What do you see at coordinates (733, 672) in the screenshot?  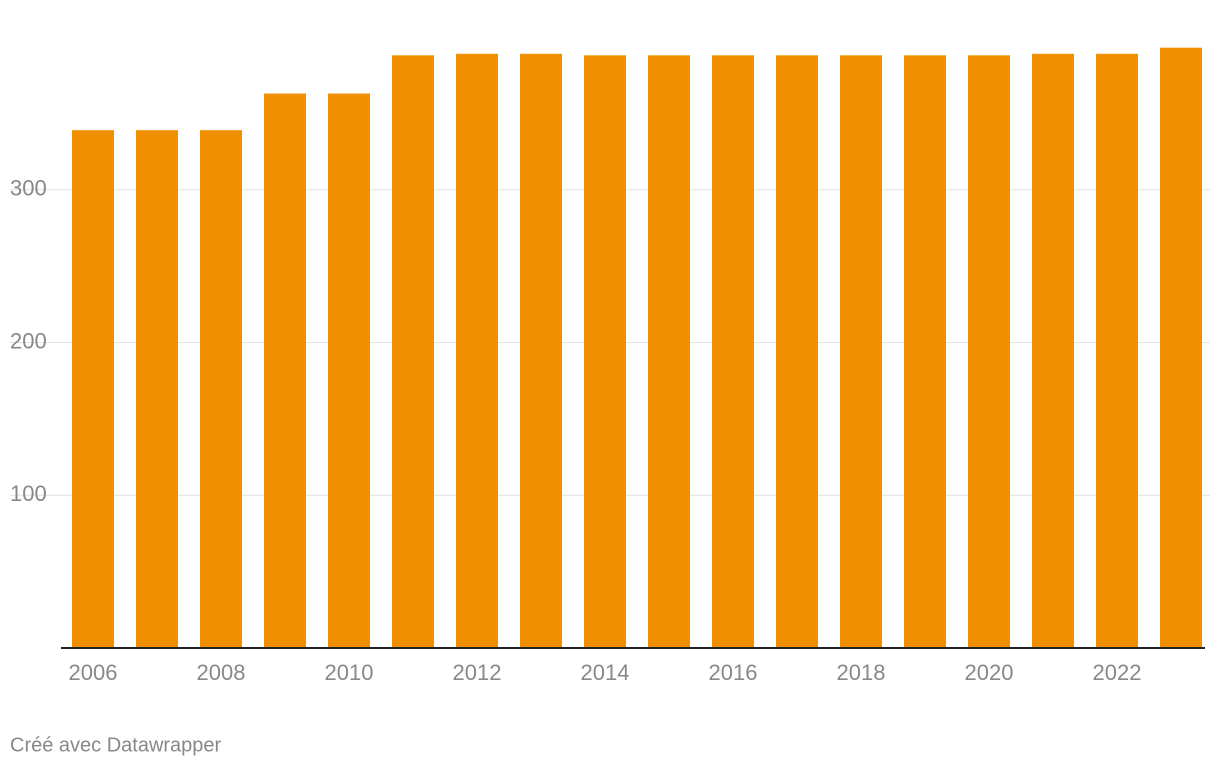 I see `x-tick-label: 2016` at bounding box center [733, 672].